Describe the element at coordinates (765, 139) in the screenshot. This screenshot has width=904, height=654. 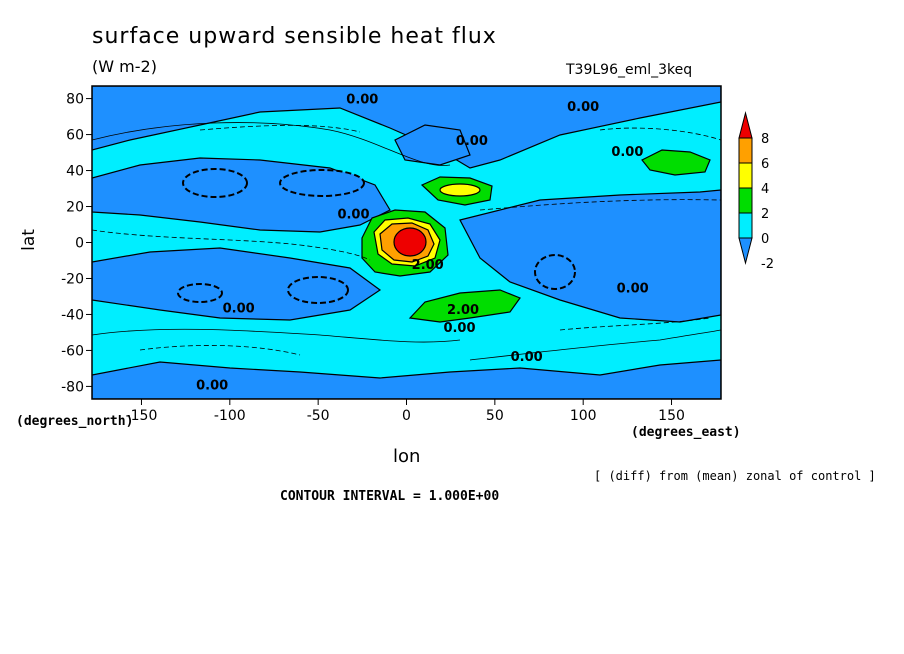
I see `colorbar-label: 8` at that location.